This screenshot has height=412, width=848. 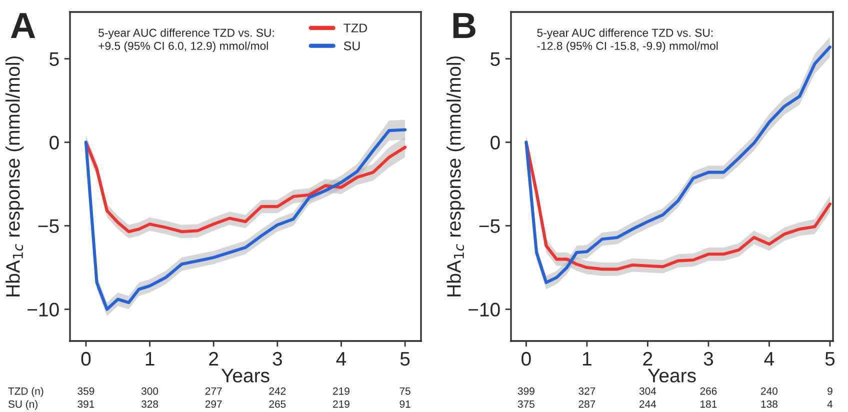 I want to click on text: 391, so click(x=86, y=404).